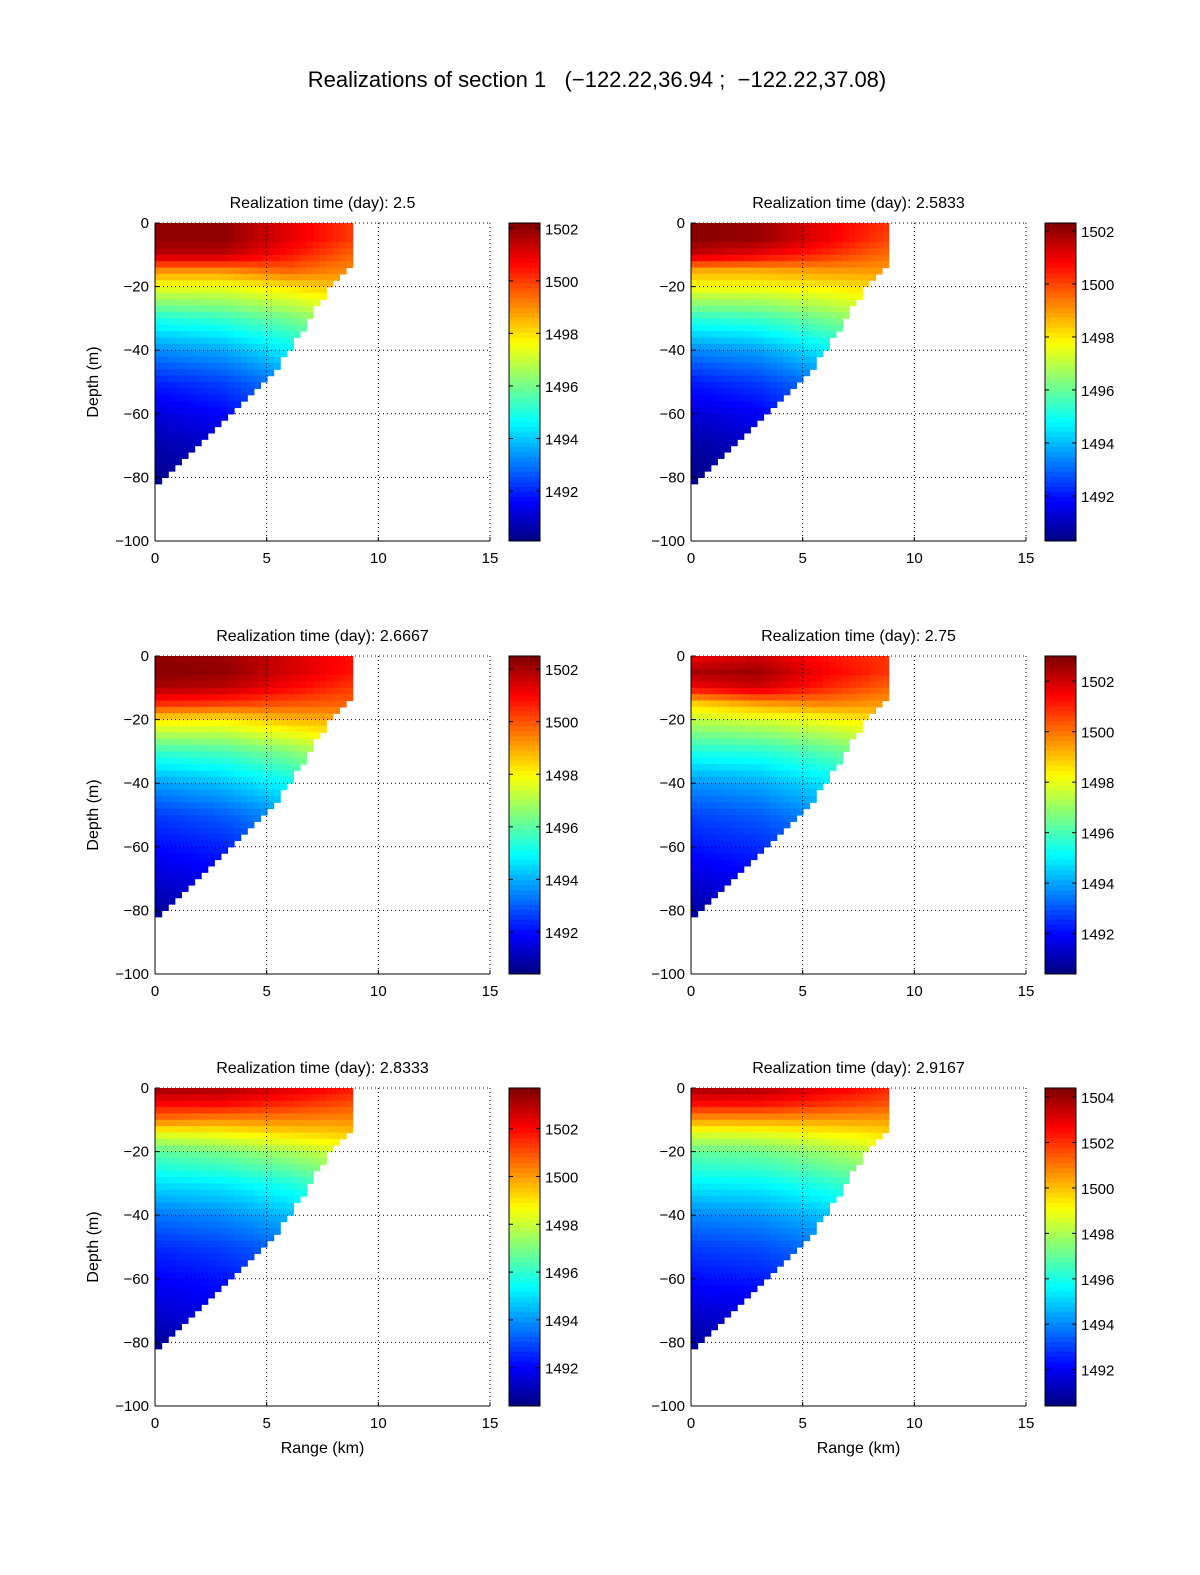  What do you see at coordinates (136, 783) in the screenshot?
I see `y-tick-label: −40` at bounding box center [136, 783].